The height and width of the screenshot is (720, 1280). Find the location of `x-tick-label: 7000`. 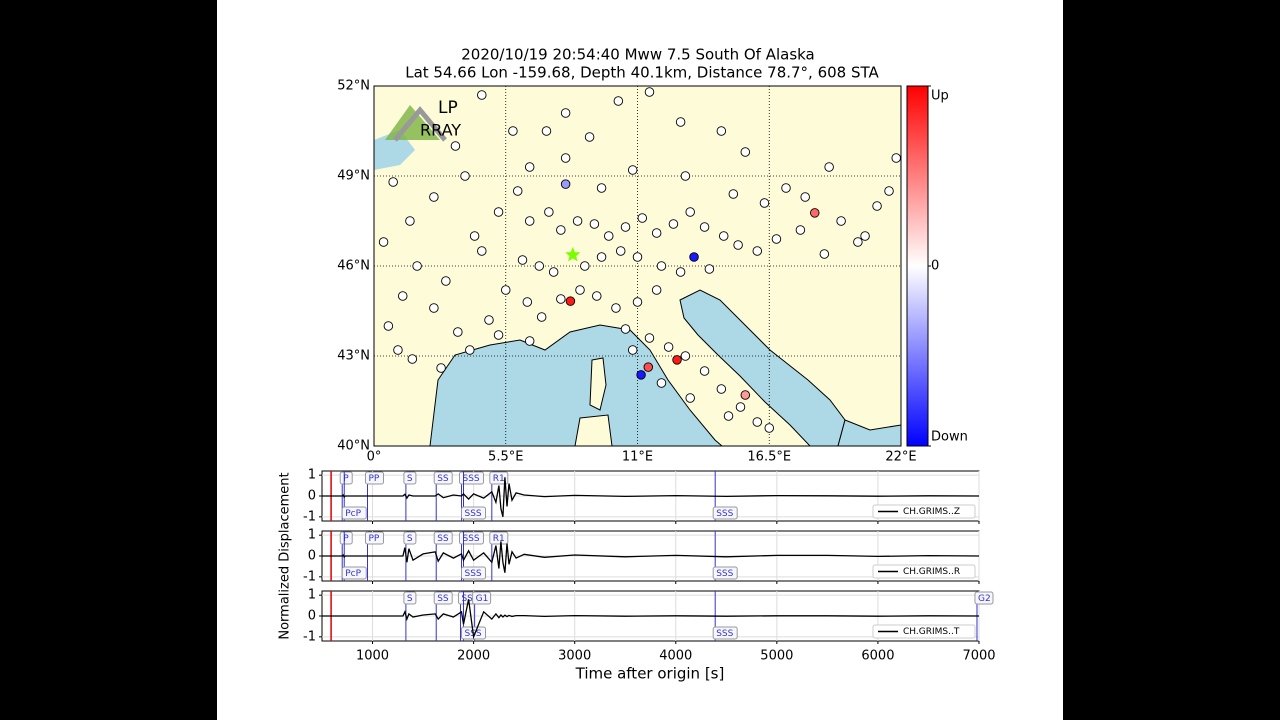

x-tick-label: 7000 is located at coordinates (978, 656).